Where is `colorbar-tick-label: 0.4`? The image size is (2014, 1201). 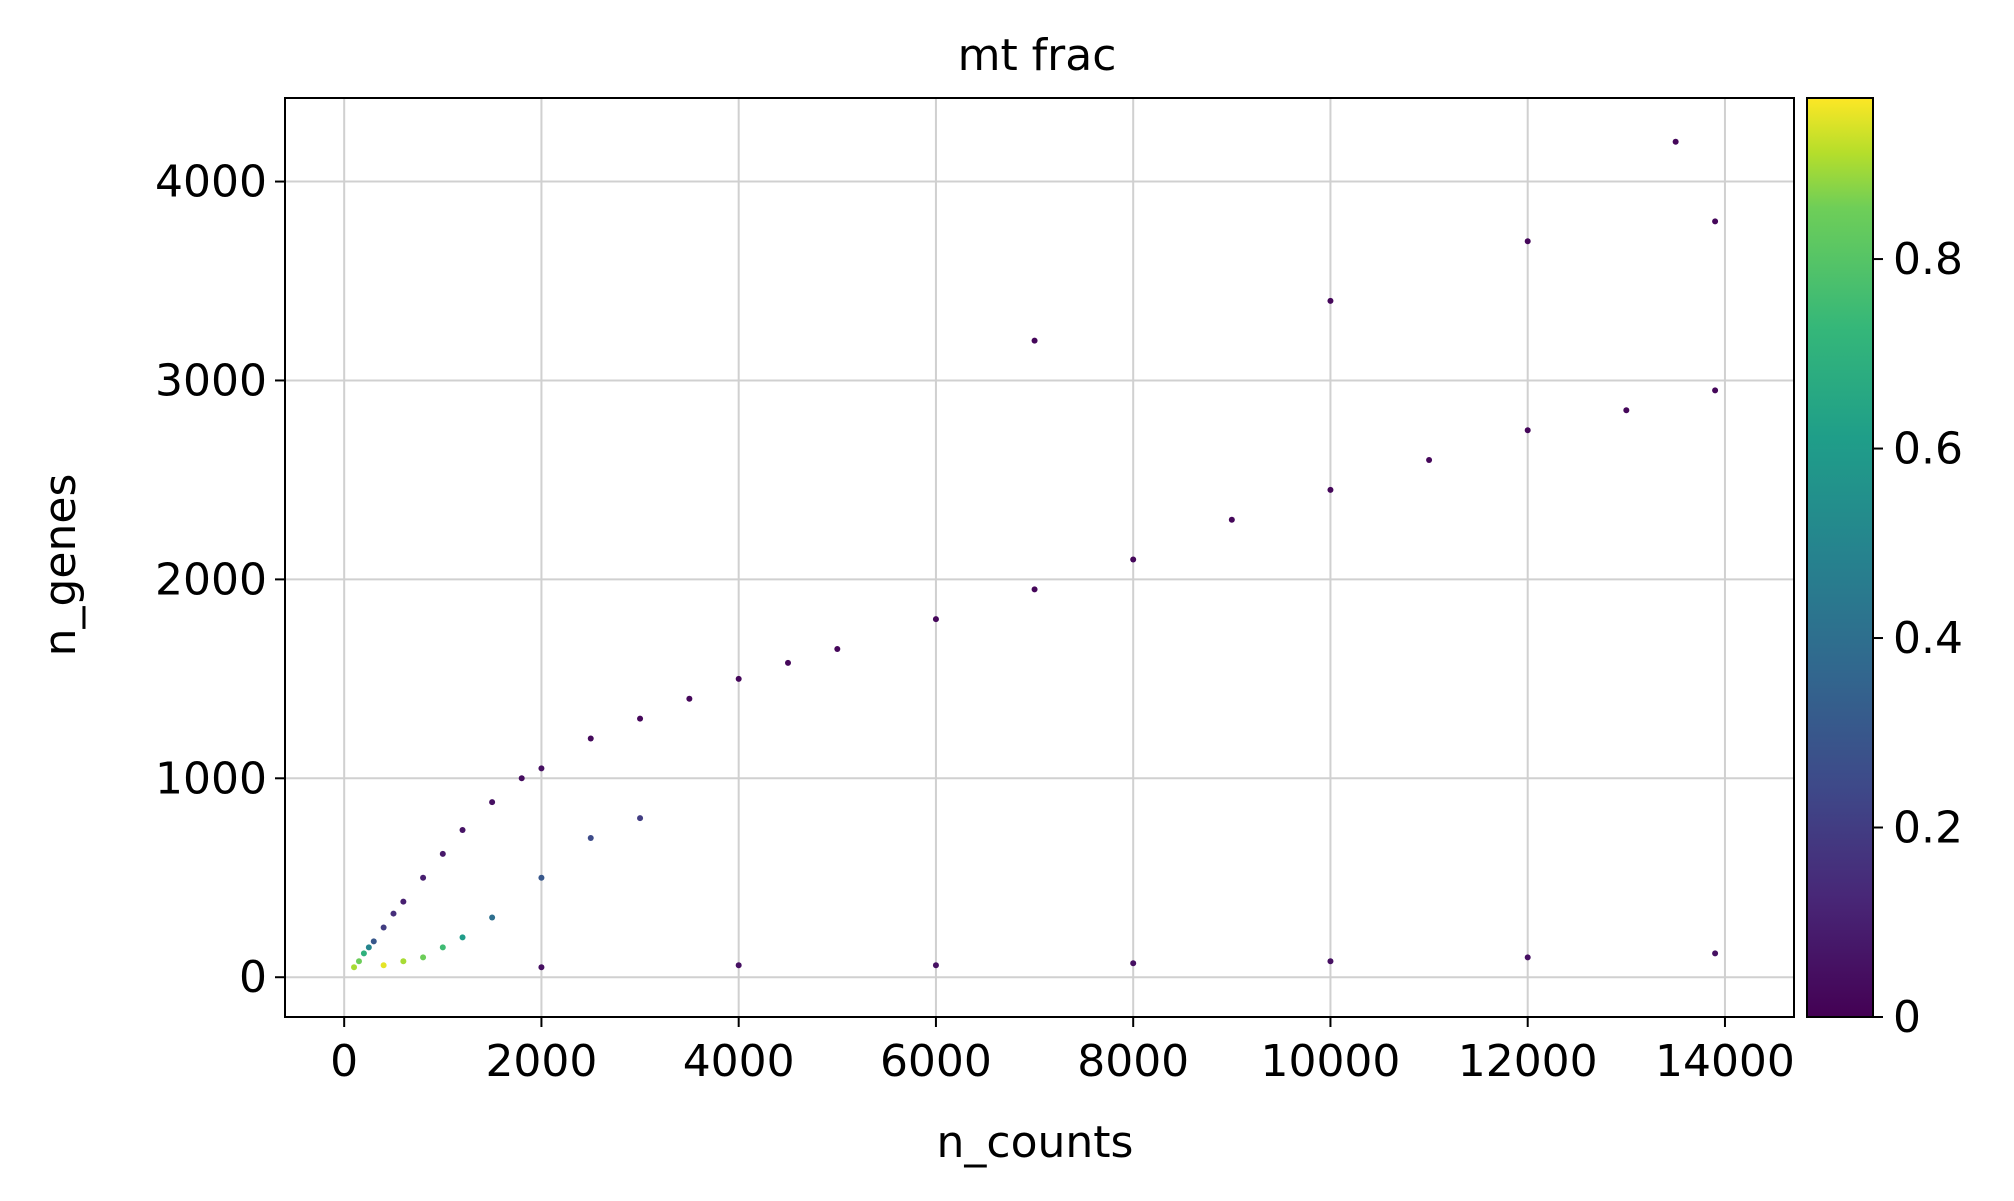
colorbar-tick-label: 0.4 is located at coordinates (1928, 638).